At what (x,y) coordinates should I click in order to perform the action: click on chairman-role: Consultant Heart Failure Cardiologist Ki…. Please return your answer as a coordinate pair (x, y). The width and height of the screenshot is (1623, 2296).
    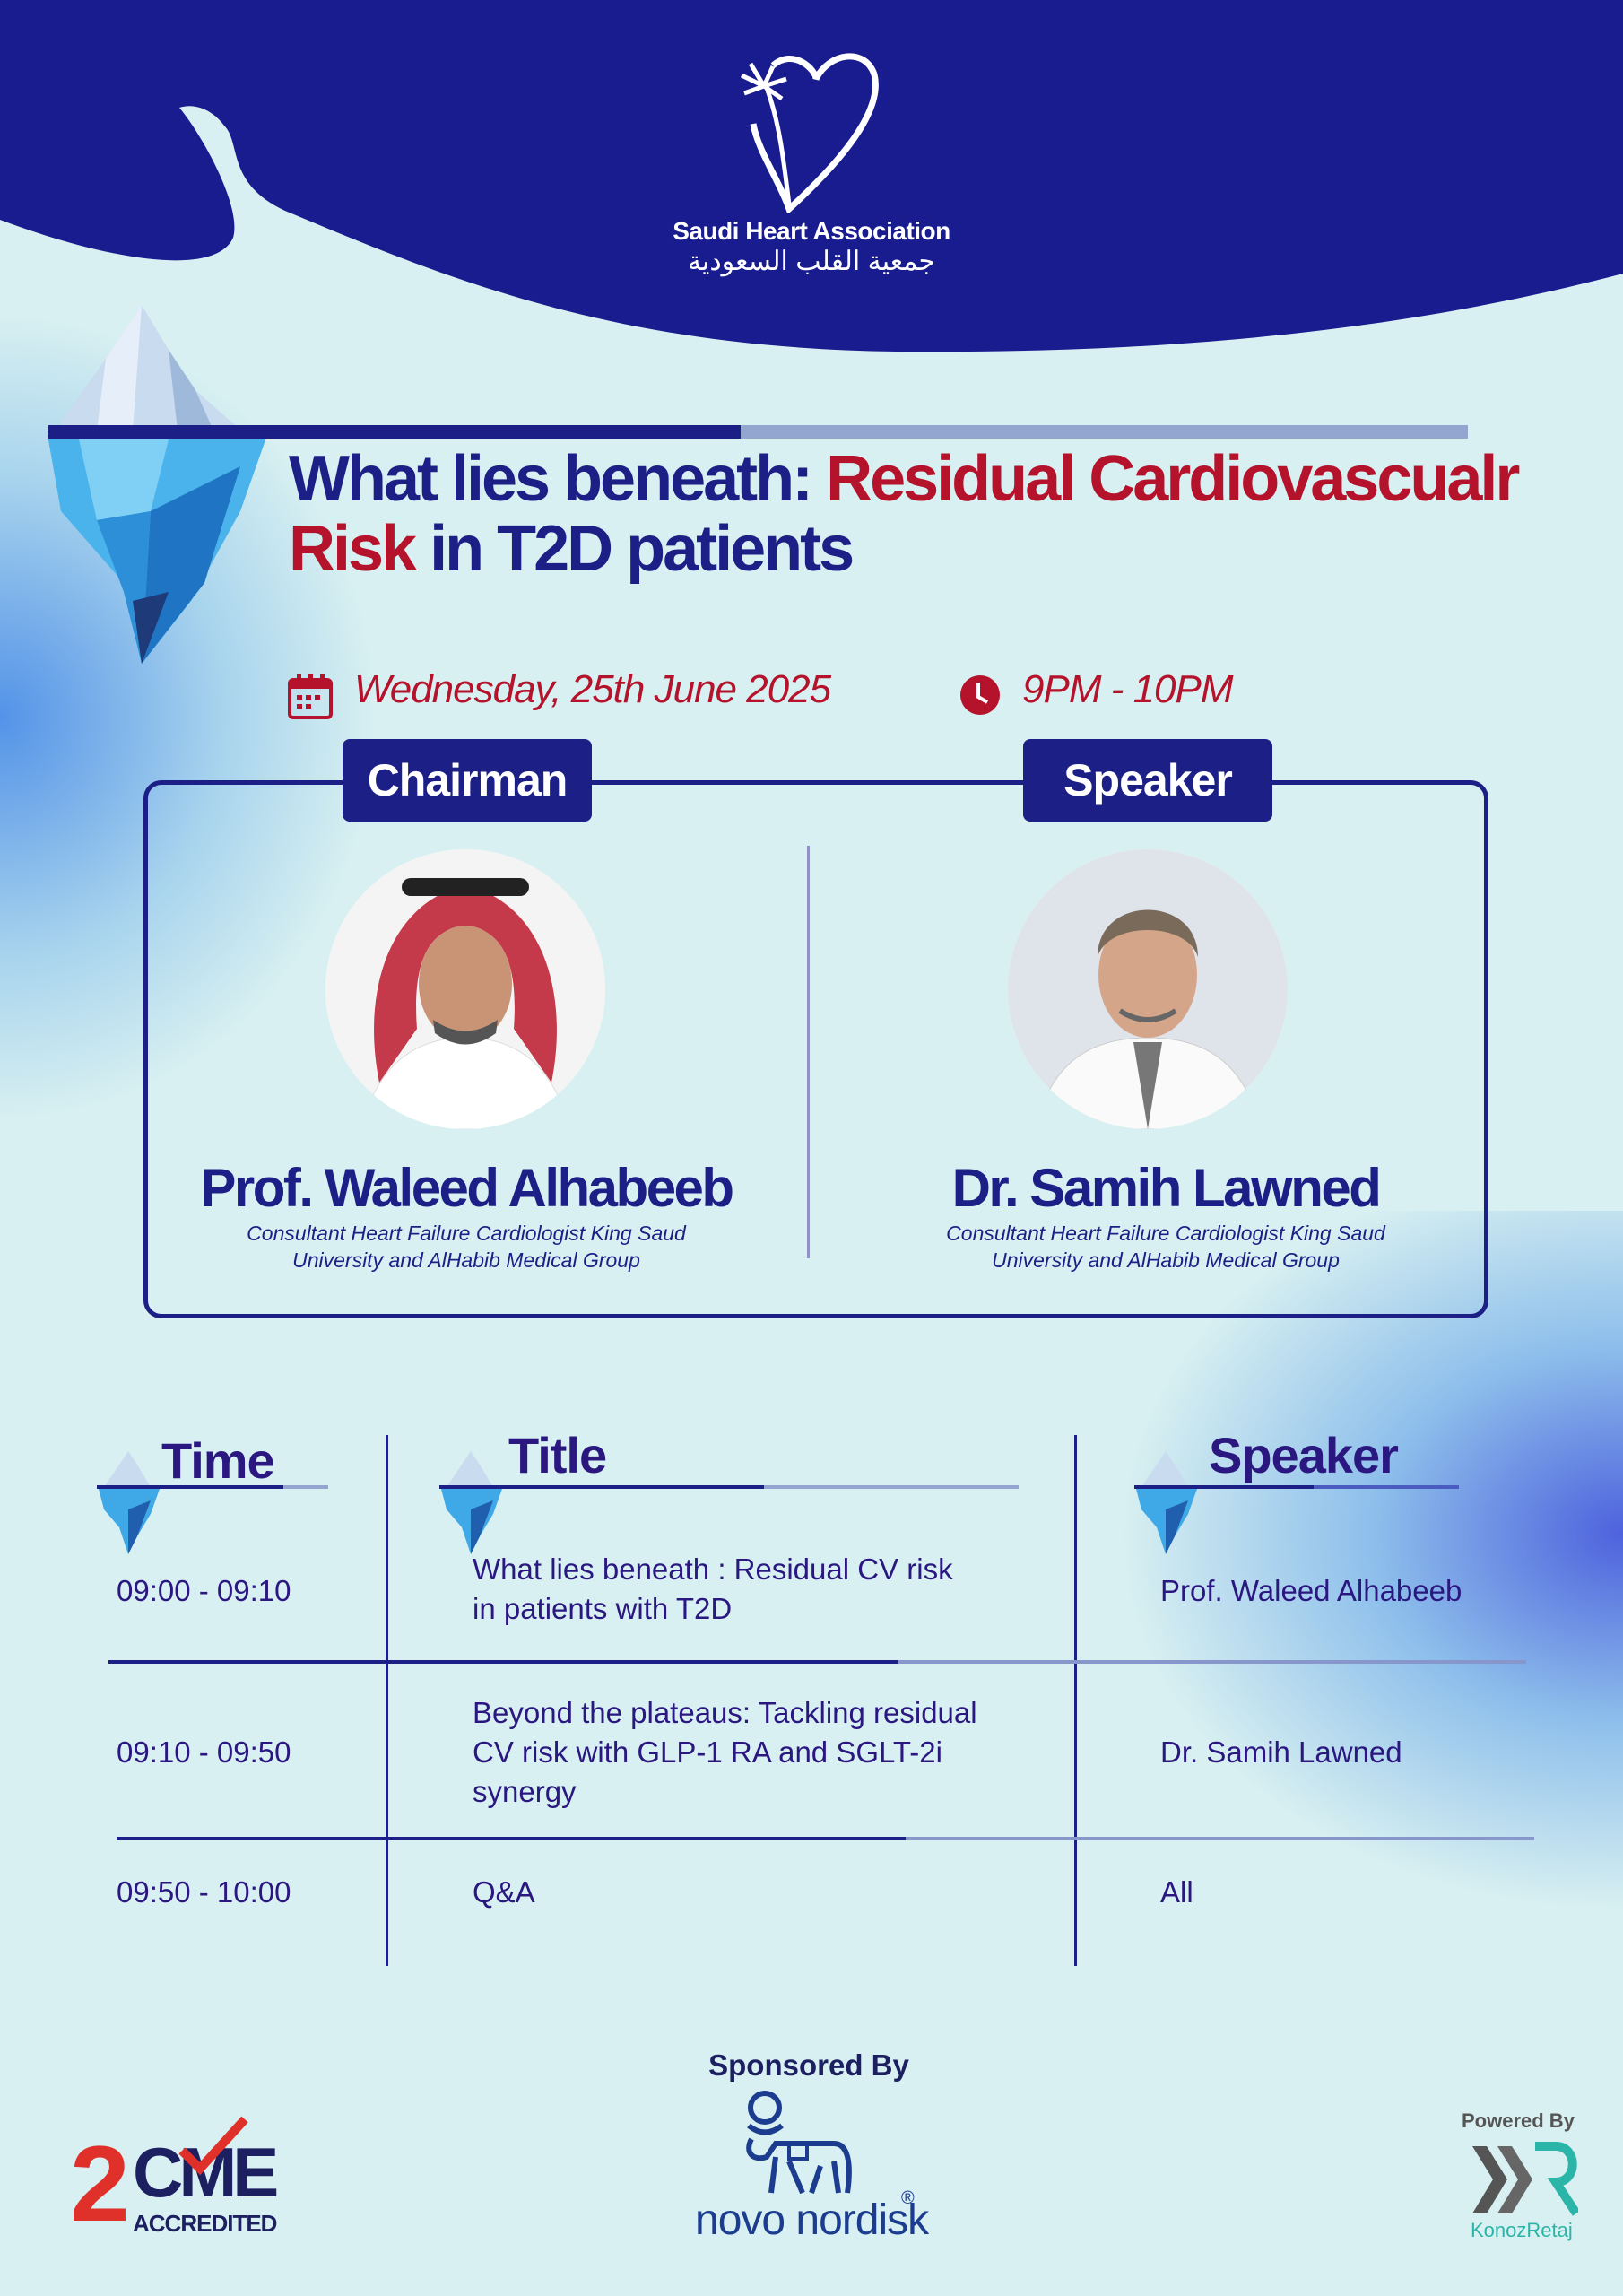
    Looking at the image, I should click on (466, 1247).